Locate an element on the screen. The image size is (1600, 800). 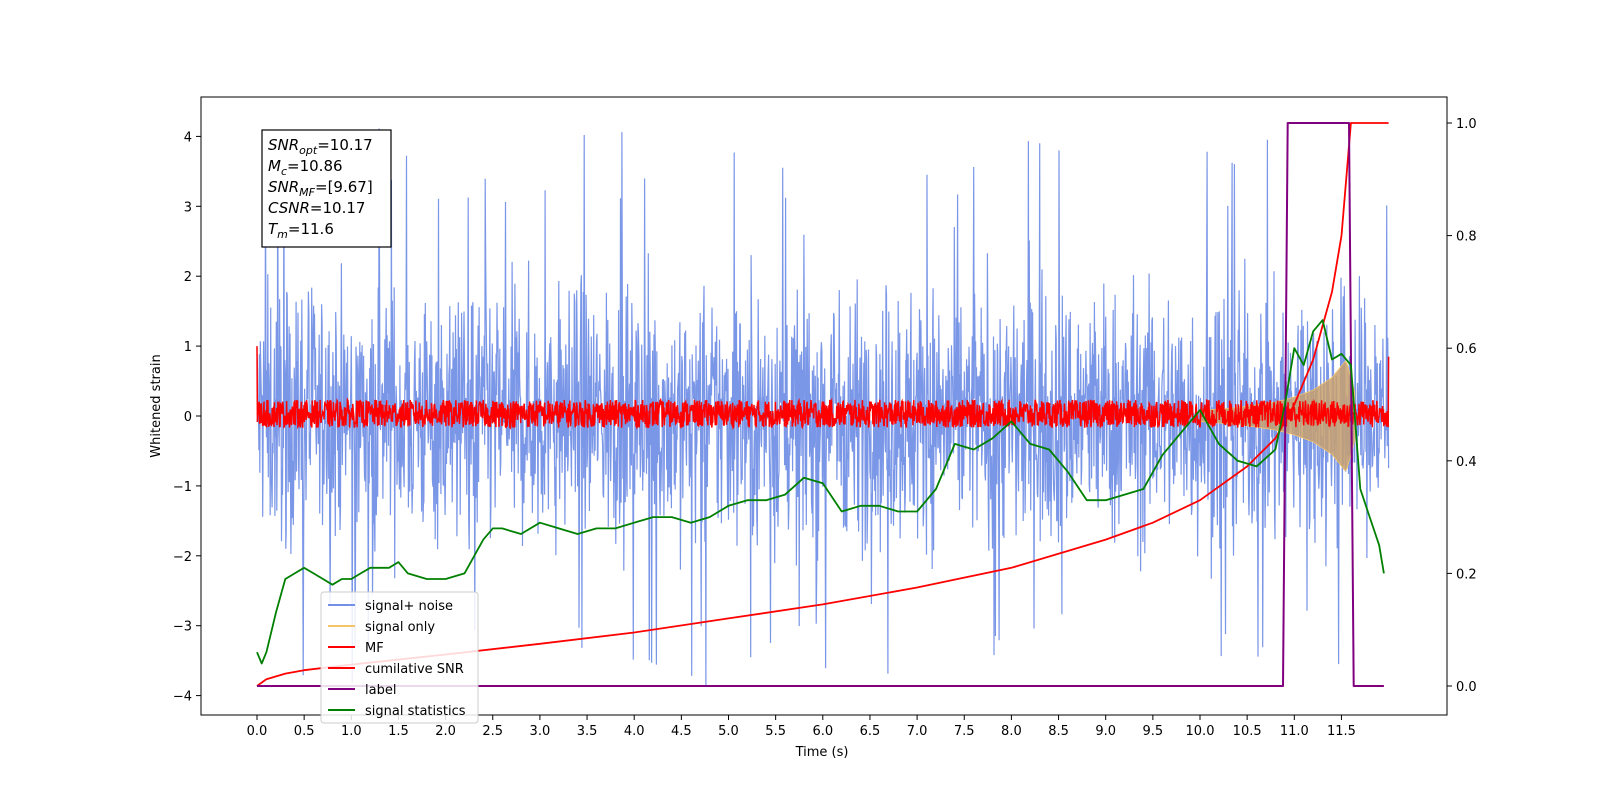
x-tick-label: 2.0 is located at coordinates (445, 731).